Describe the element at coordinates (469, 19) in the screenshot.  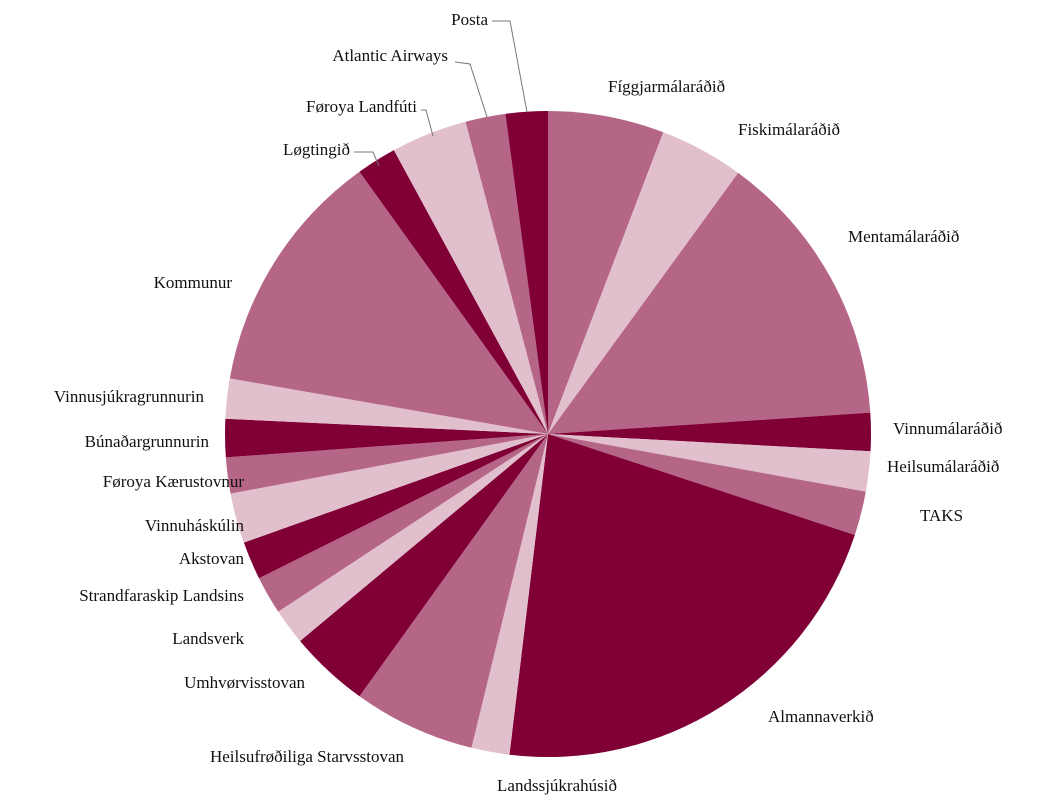
I see `slice-label: Posta` at that location.